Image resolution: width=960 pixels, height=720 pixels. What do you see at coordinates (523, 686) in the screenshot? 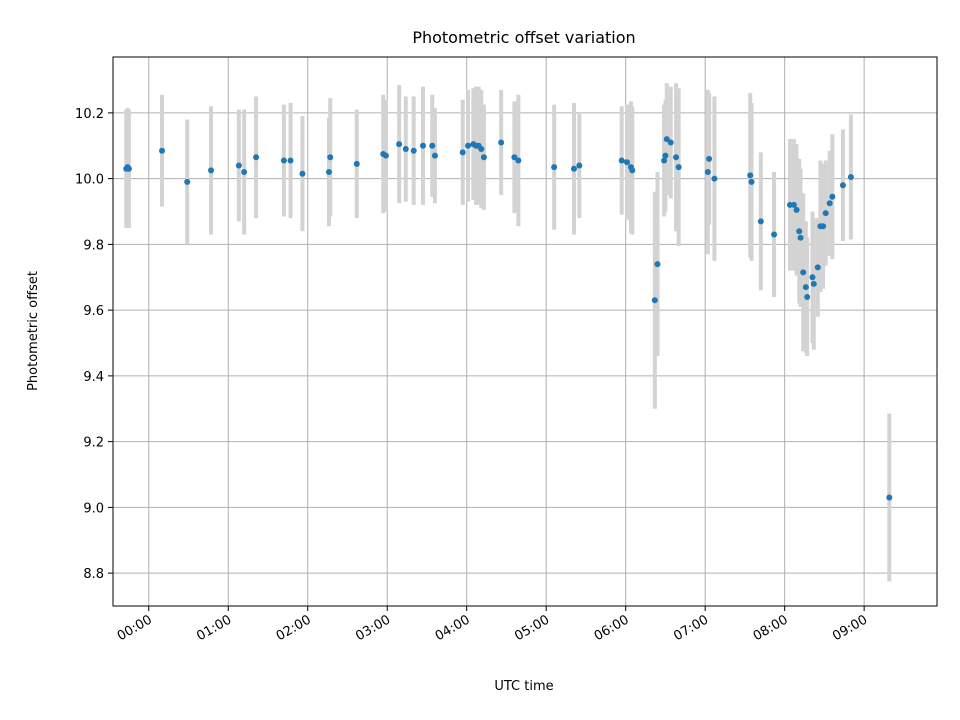
I see `x-axis-label: UTC time` at bounding box center [523, 686].